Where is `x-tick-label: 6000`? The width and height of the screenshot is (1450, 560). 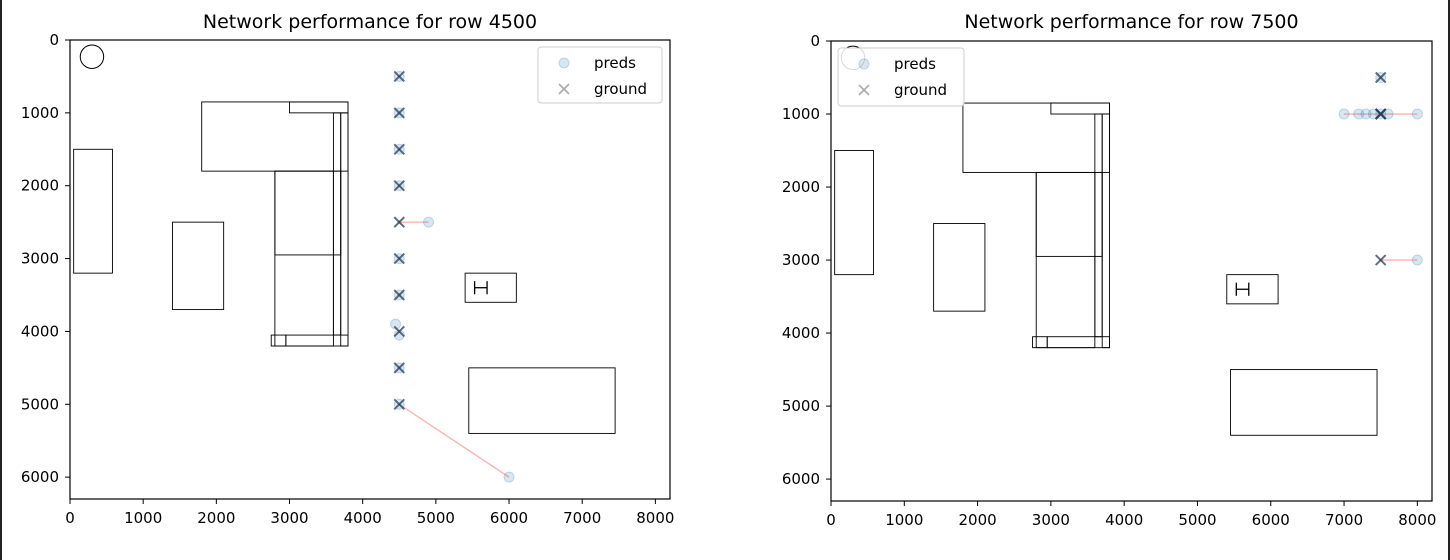 x-tick-label: 6000 is located at coordinates (1271, 520).